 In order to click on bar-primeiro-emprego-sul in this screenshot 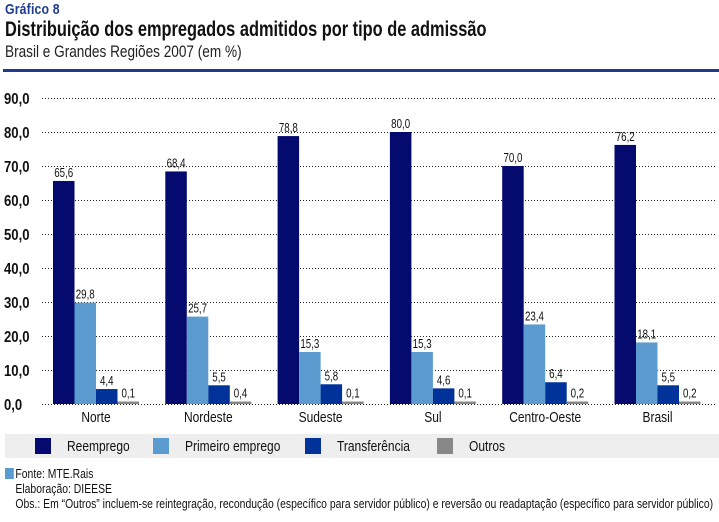, I will do `click(422, 377)`.